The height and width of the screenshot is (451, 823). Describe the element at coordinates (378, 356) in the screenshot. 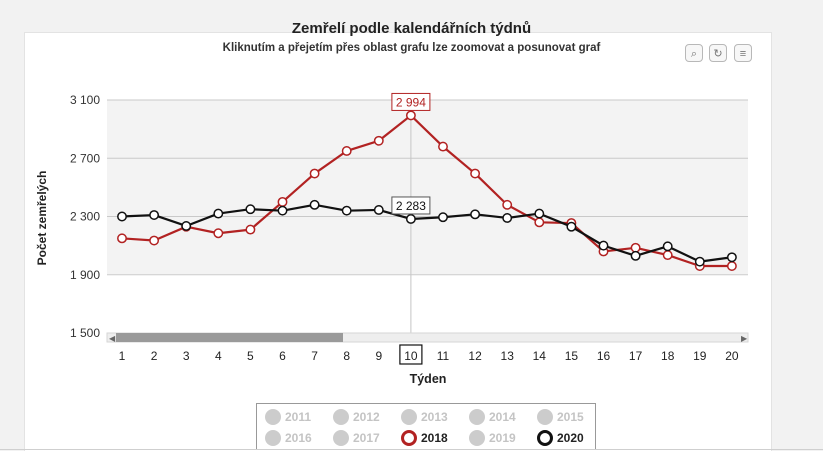

I see `x-tick-label: 9` at that location.